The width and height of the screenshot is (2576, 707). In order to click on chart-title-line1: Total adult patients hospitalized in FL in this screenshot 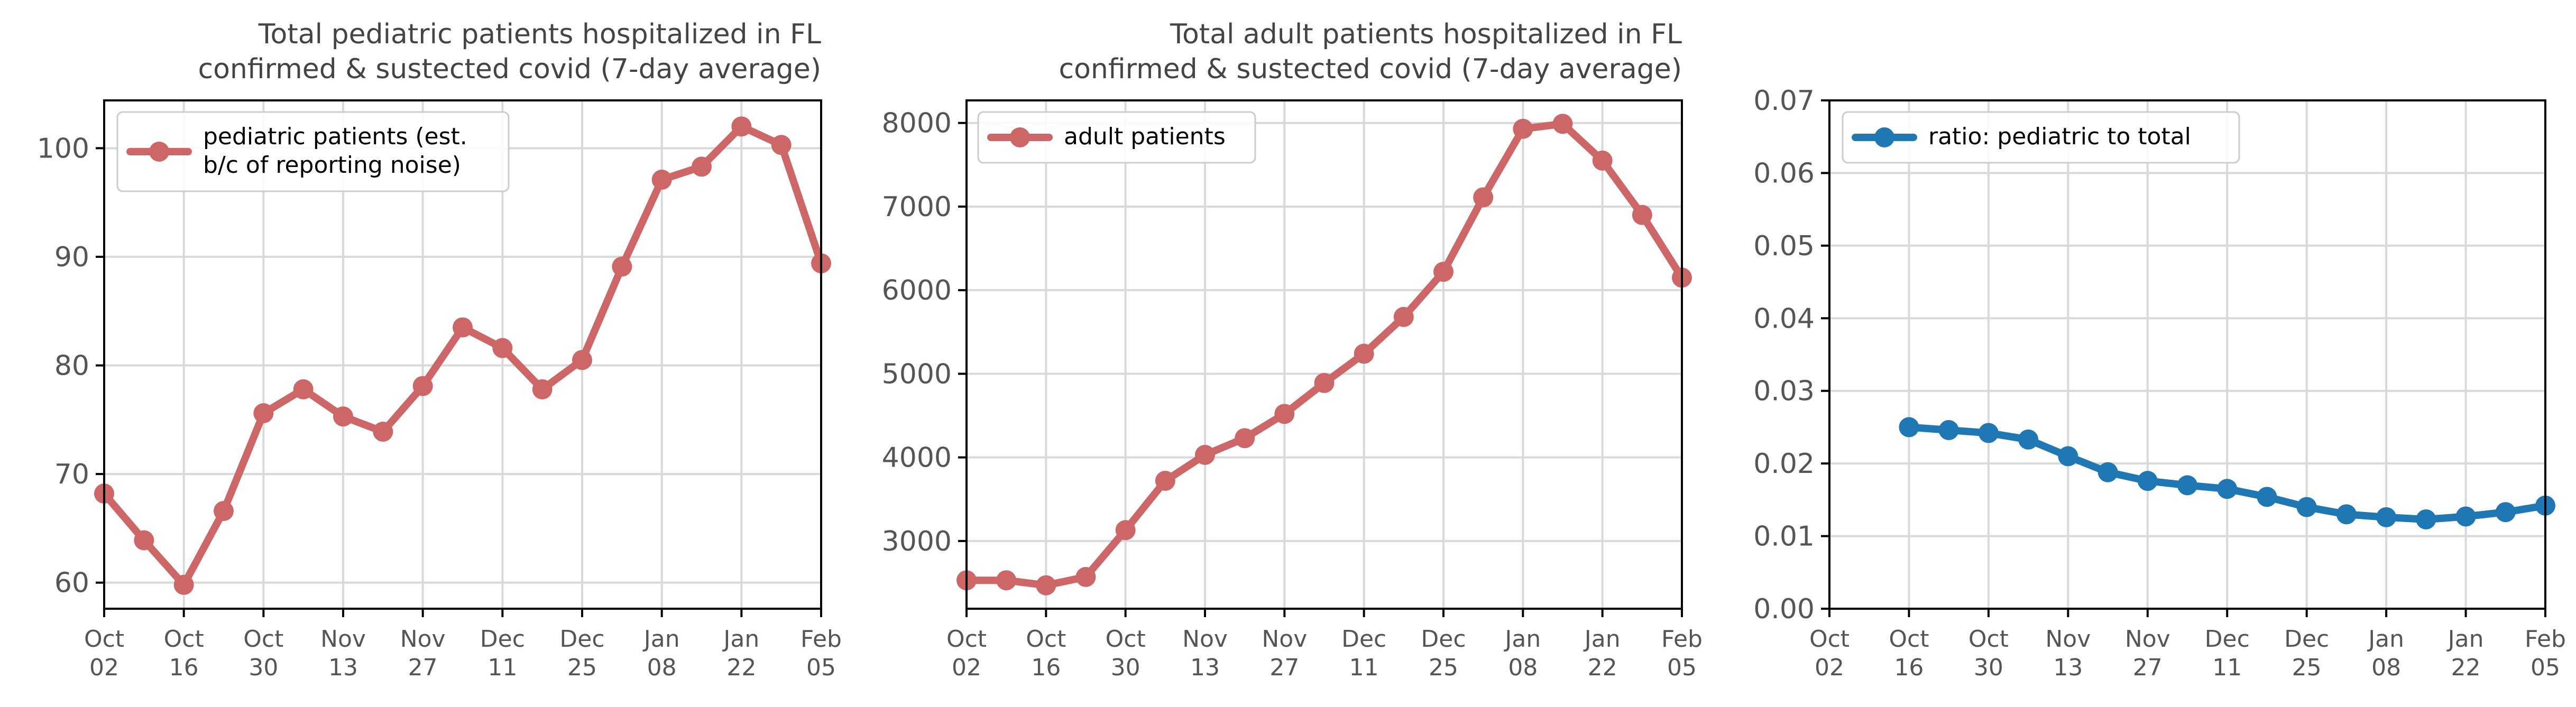, I will do `click(1426, 34)`.